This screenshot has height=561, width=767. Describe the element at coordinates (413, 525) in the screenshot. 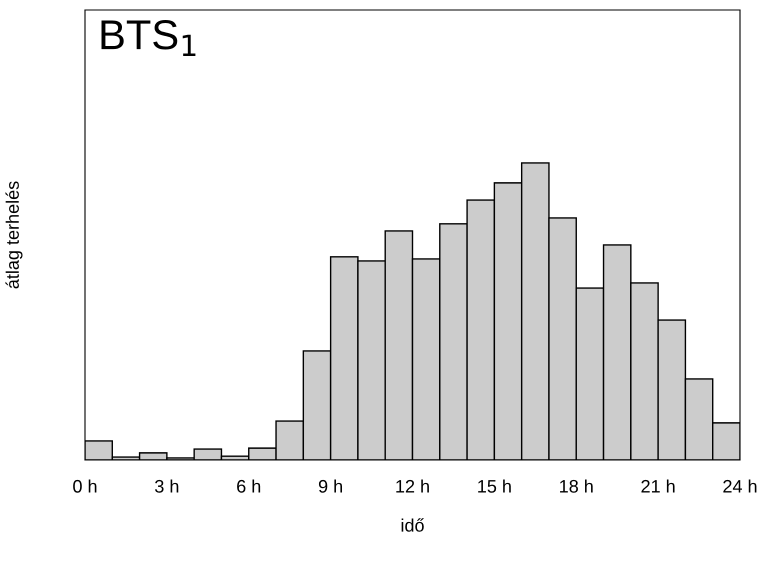

I see `x-axis-title: idő` at that location.